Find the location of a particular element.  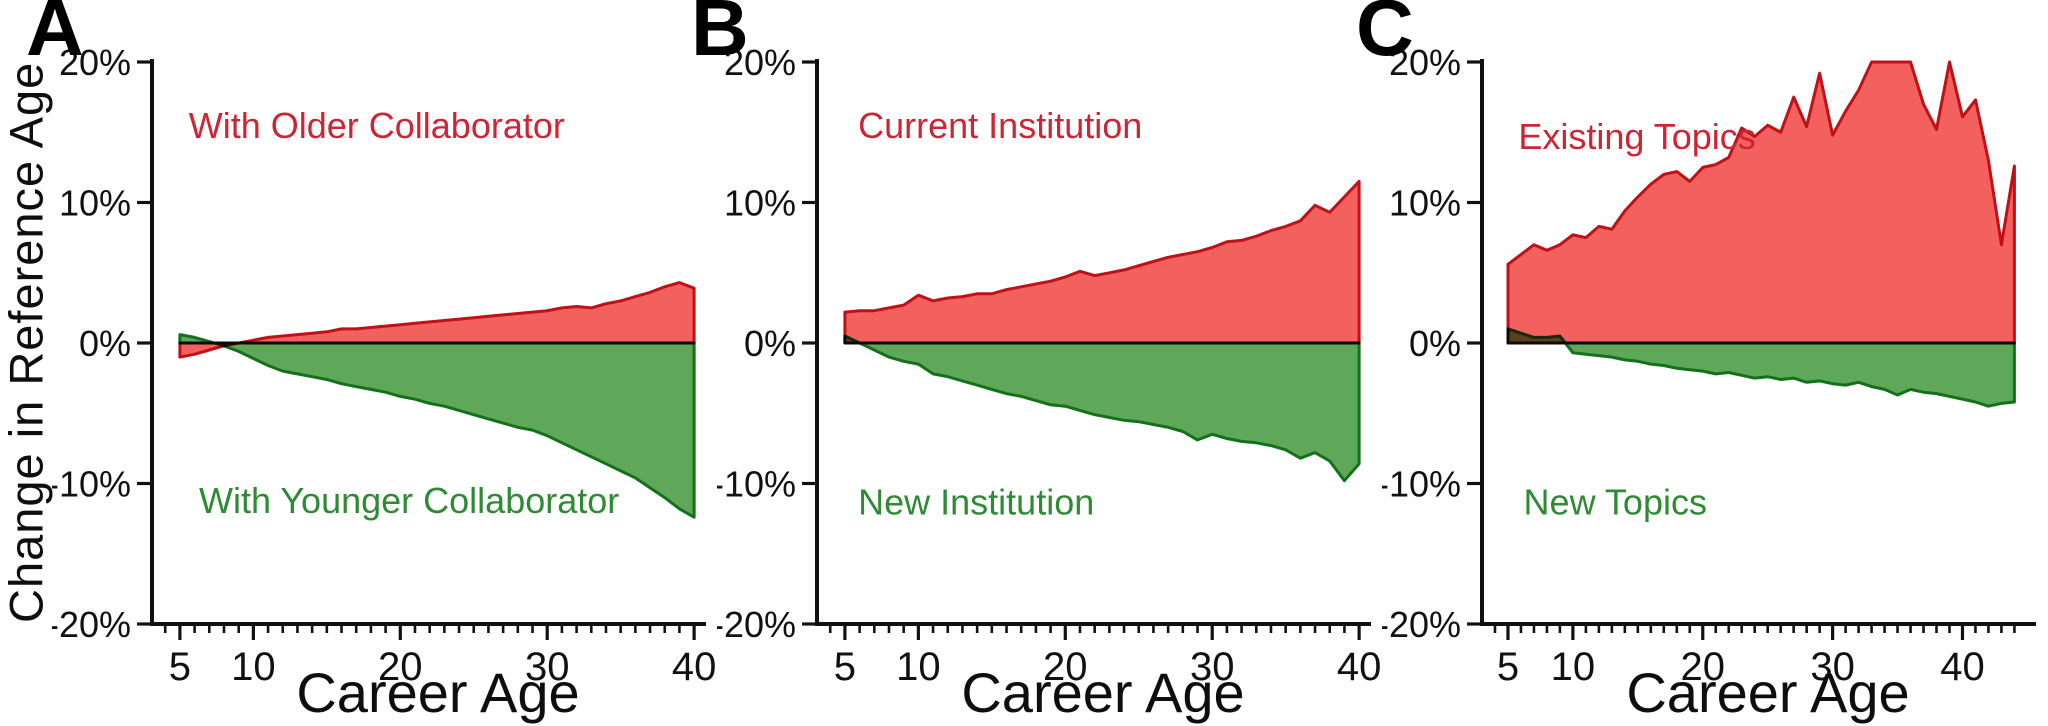

area-with-younger-collaborator is located at coordinates (437, 426).